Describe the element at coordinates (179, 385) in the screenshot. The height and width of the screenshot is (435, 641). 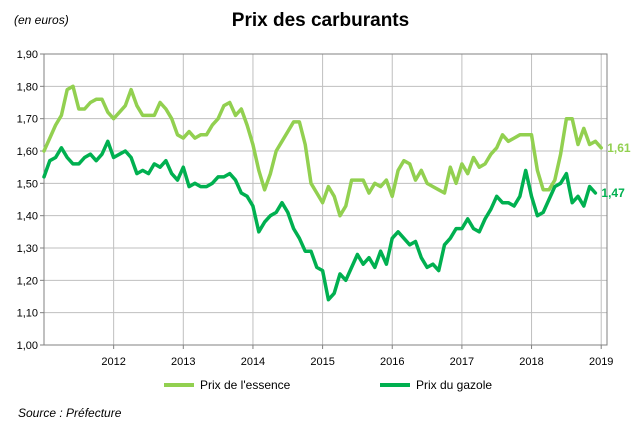
I see `legend-swatch-essence` at that location.